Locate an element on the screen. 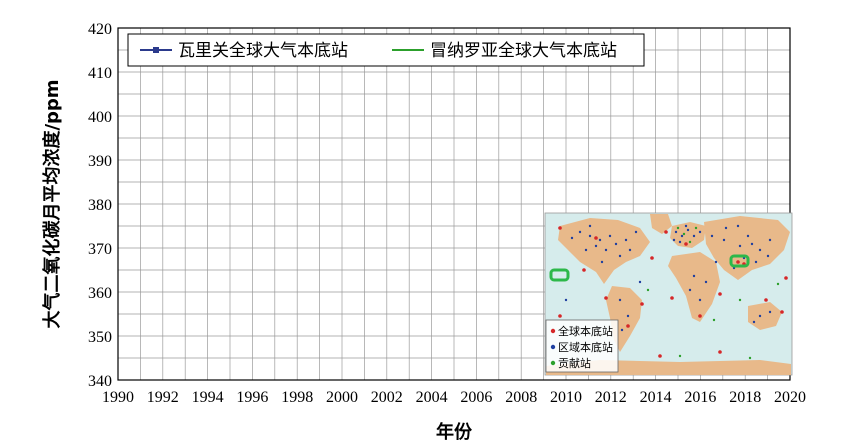 The height and width of the screenshot is (448, 856). y-tick-label: 380 is located at coordinates (100, 205).